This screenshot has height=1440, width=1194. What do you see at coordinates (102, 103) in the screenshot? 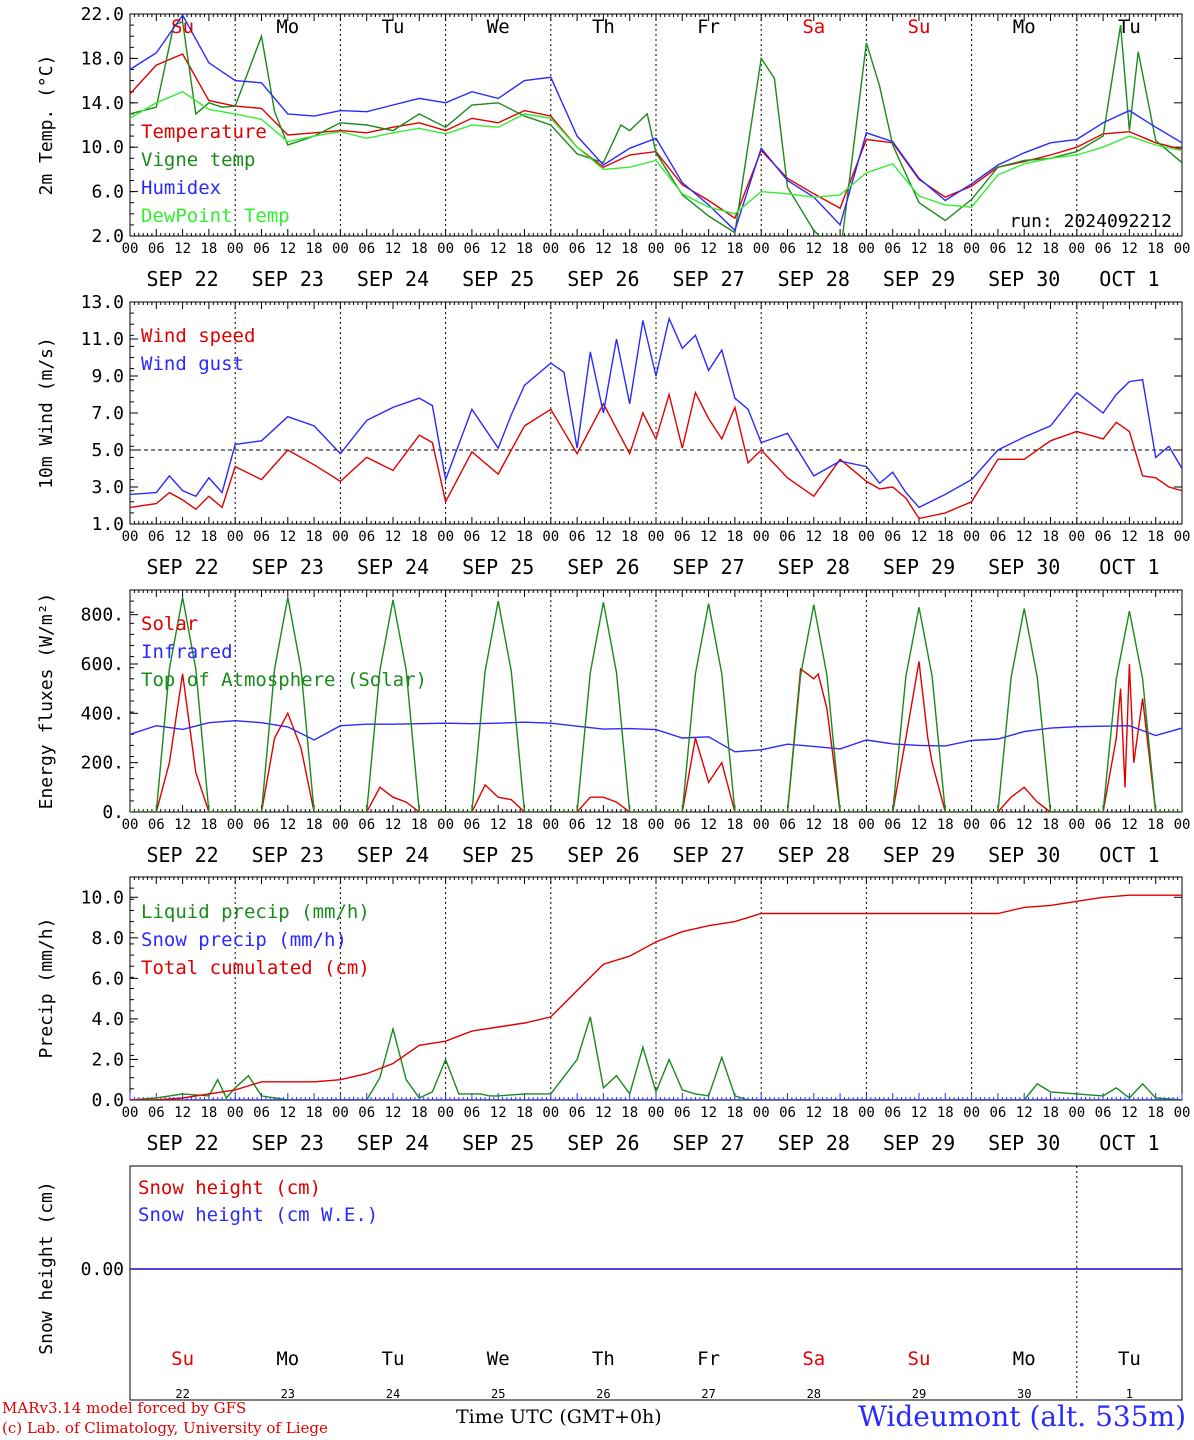
I see `y-tick-label: 14.0` at bounding box center [102, 103].